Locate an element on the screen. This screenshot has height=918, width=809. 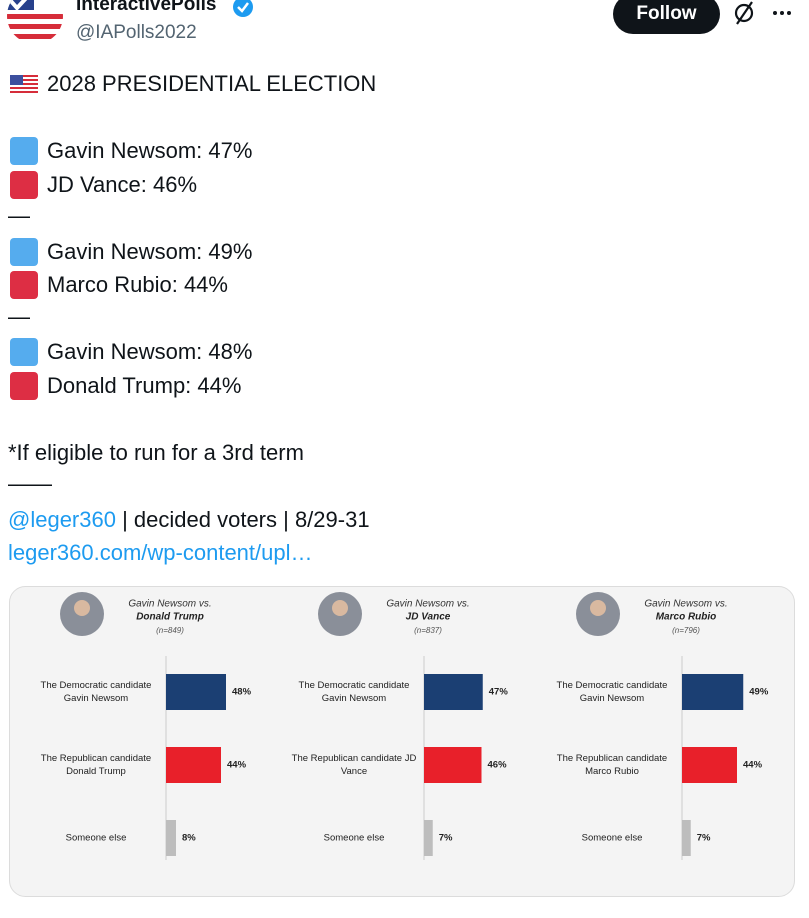
matchup-line: JD Vance: 46% is located at coordinates (122, 184).